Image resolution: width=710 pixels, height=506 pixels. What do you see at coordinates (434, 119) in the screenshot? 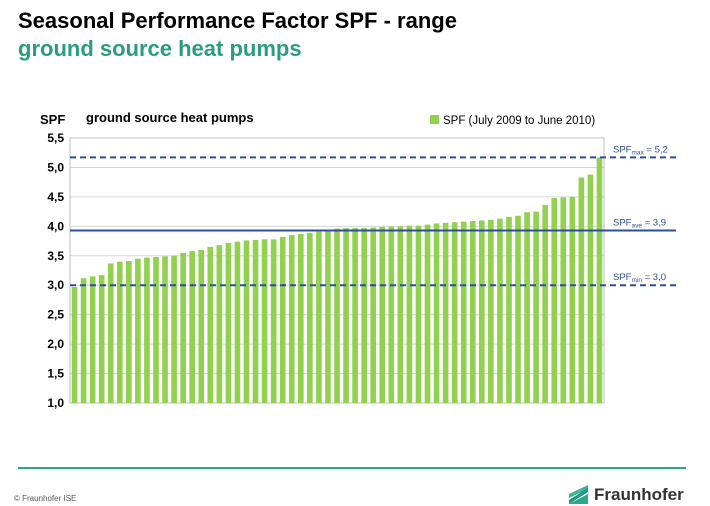
I see `legend-swatch` at bounding box center [434, 119].